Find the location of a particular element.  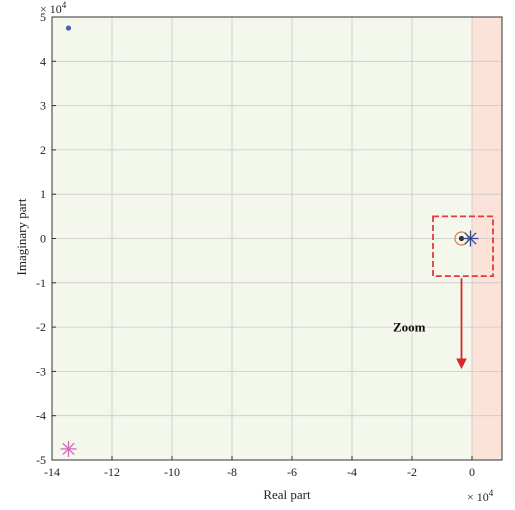

x-axis-label: Real part is located at coordinates (287, 494).